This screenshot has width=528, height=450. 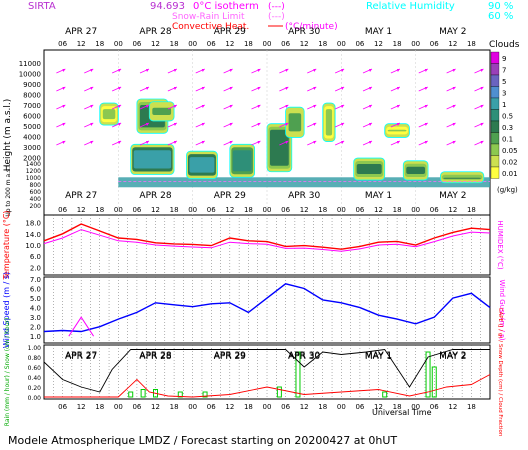 What do you see at coordinates (504, 94) in the screenshot?
I see `colorbar-tick-label: 3` at bounding box center [504, 94].